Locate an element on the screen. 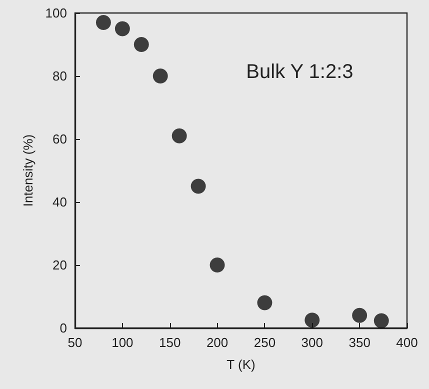  x-tick-label: 100 is located at coordinates (123, 342).